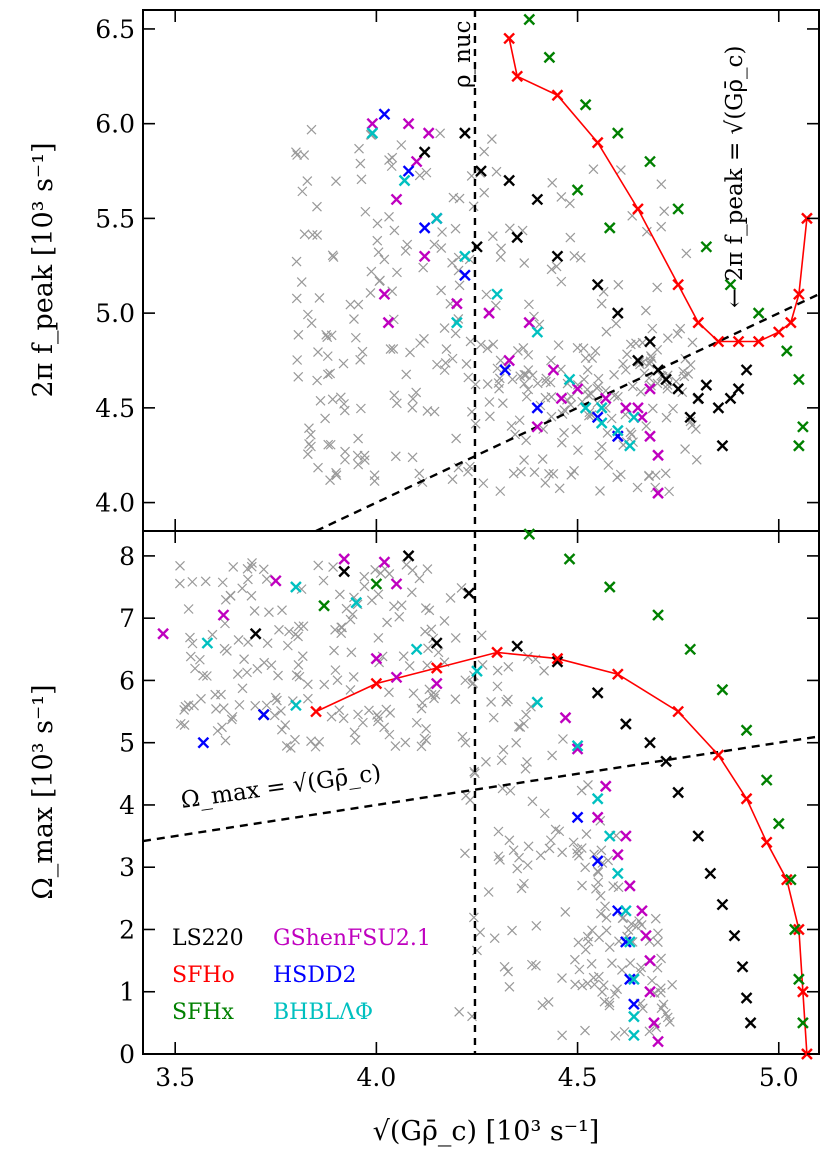 The width and height of the screenshot is (831, 1162). Describe the element at coordinates (127, 929) in the screenshot. I see `bottom-ytick-label: 2` at that location.